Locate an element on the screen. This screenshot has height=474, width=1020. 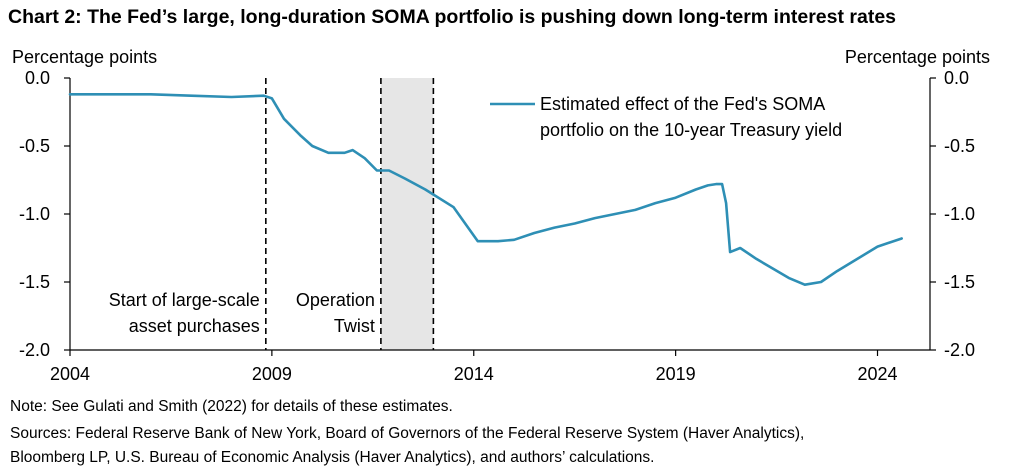
y-tick-label-right-1: -0.5 is located at coordinates (959, 146).